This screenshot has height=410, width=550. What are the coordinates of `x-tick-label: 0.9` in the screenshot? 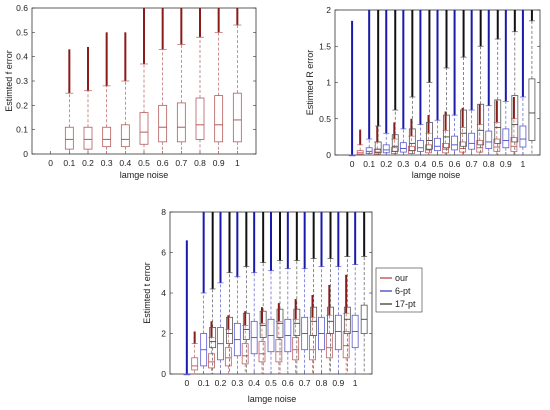 It's located at (219, 163).